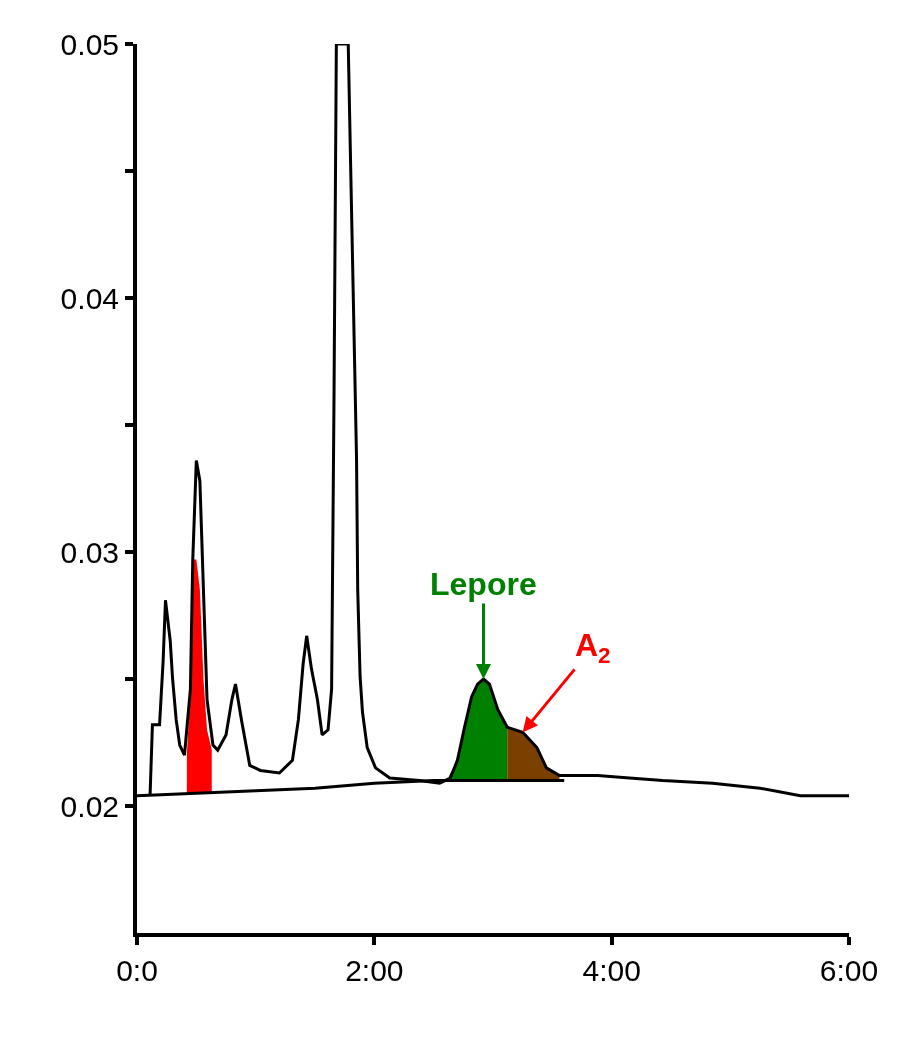 The height and width of the screenshot is (1042, 924). I want to click on y-tick-label: 0.03, so click(89, 552).